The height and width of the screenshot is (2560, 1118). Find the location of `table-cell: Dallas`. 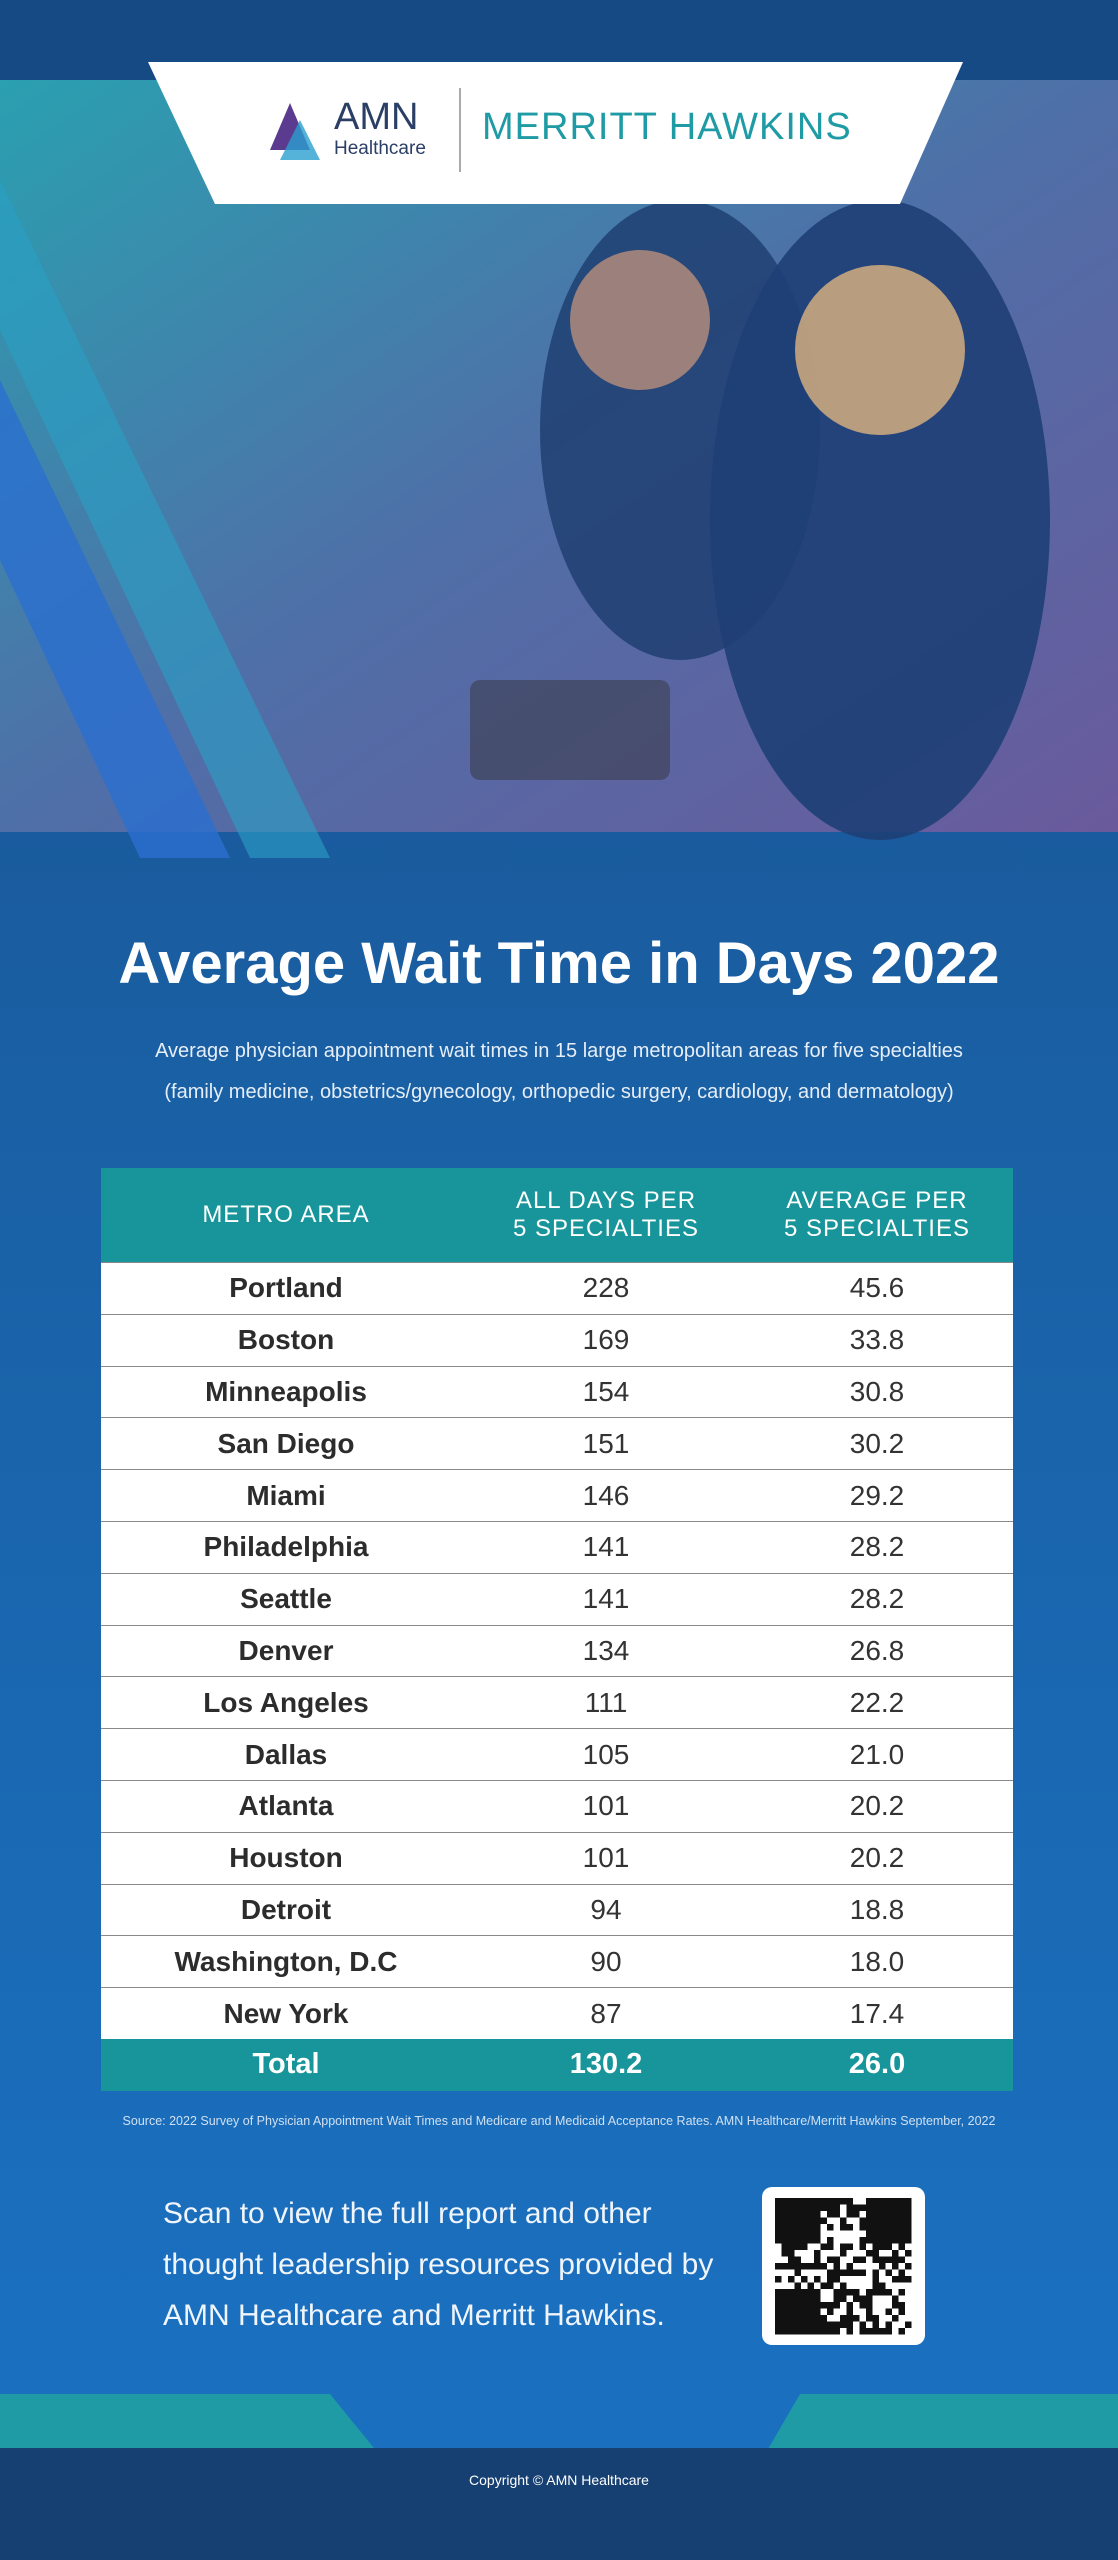

table-cell: Dallas is located at coordinates (286, 1754).